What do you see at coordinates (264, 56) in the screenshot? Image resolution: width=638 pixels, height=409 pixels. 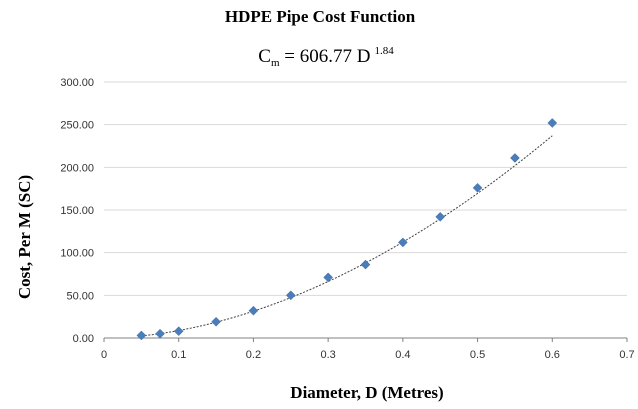 I see `equation-base: C` at bounding box center [264, 56].